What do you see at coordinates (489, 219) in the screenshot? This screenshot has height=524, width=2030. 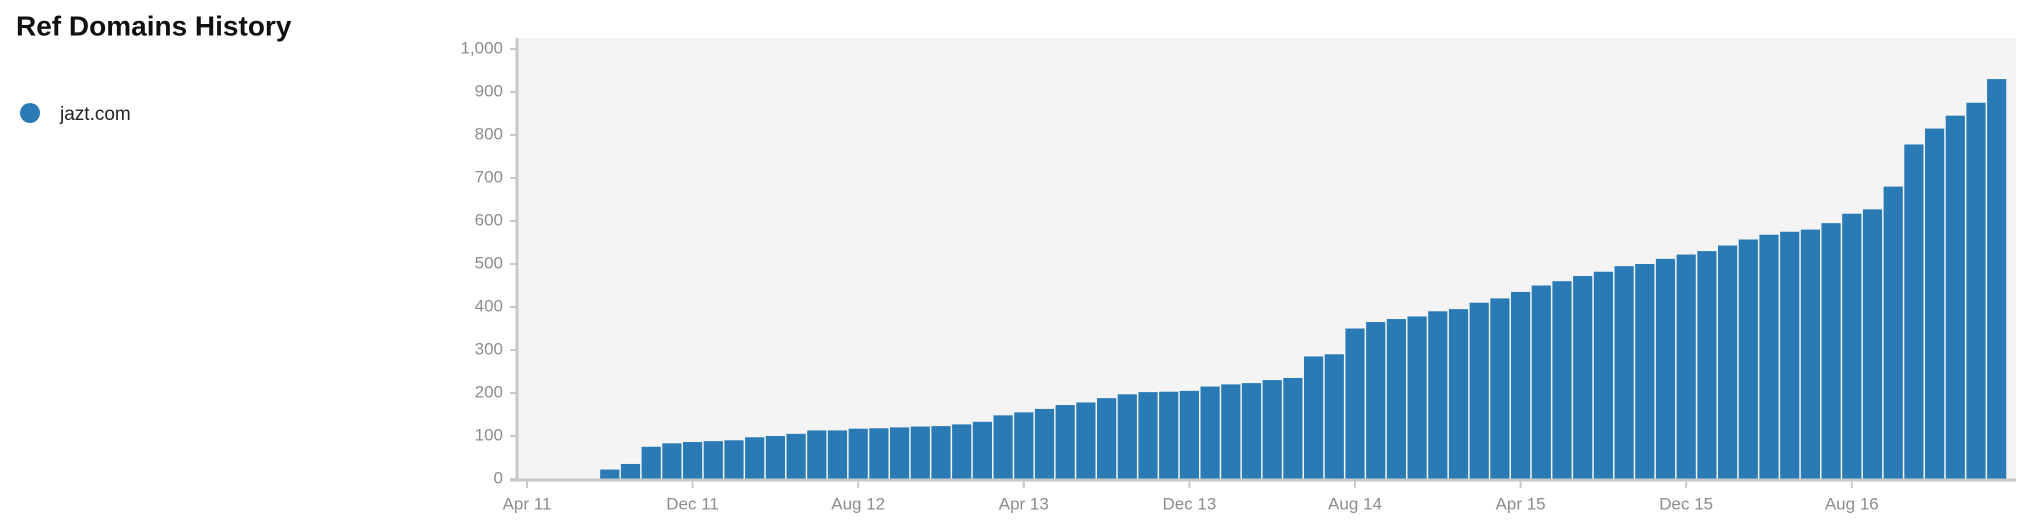 I see `y-tick-label: 600` at bounding box center [489, 219].